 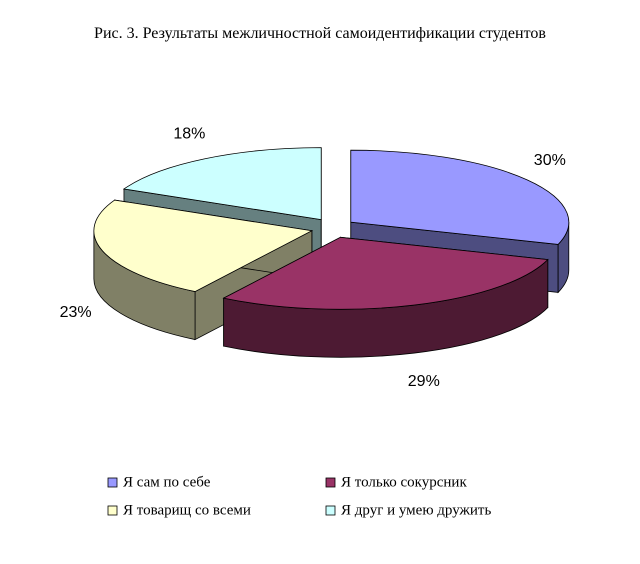 I want to click on legend-label: Я друг и умею дружить, so click(x=416, y=510).